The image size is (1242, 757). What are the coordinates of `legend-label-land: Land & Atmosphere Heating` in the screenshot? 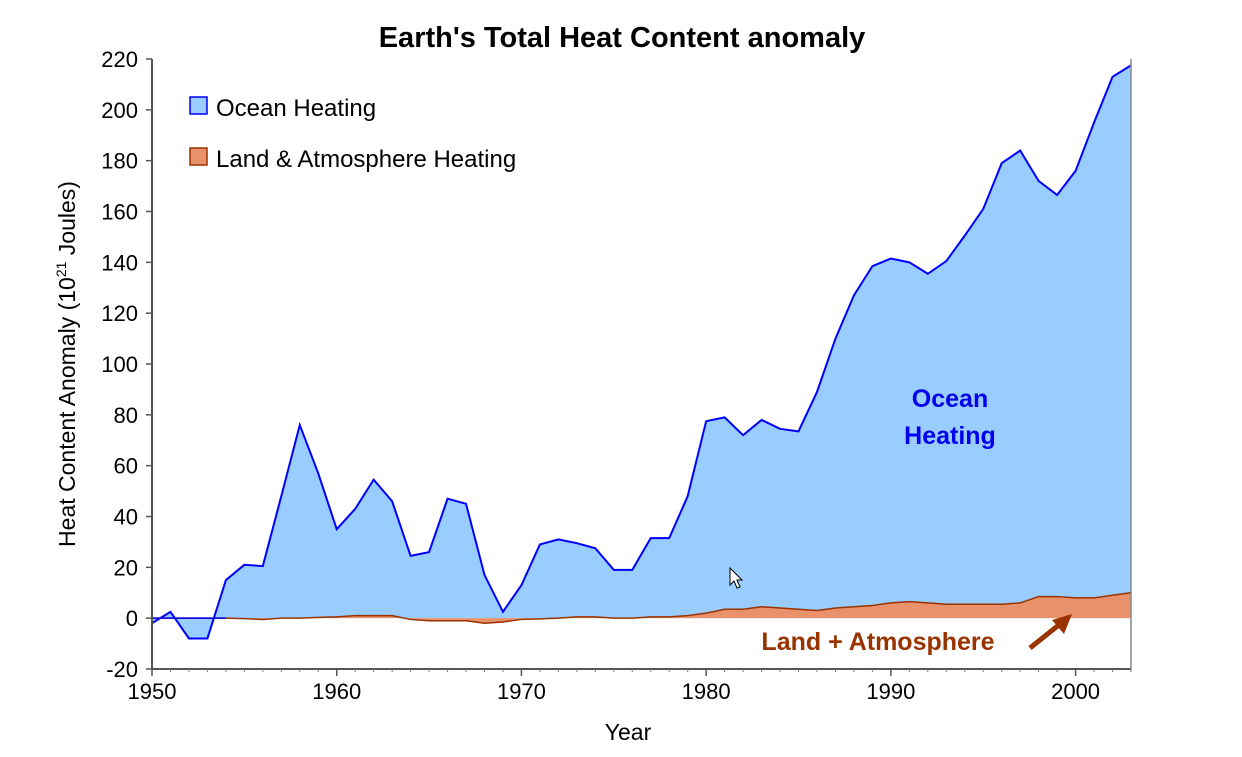 It's located at (366, 159).